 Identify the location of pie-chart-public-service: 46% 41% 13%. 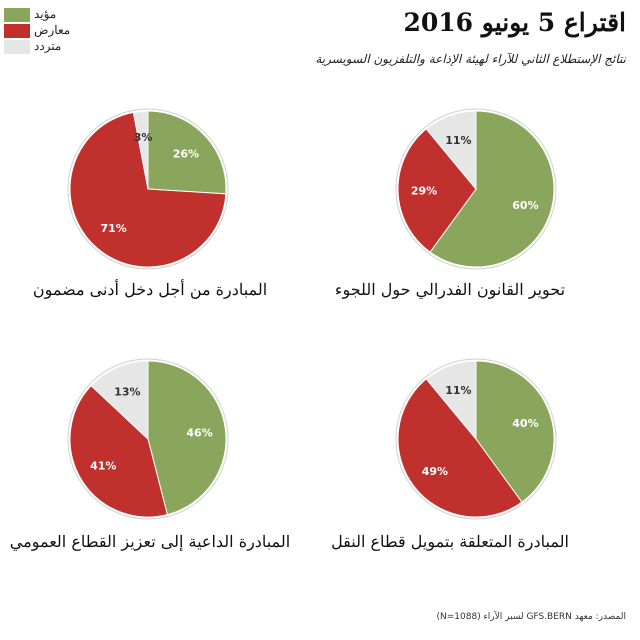
(148, 439).